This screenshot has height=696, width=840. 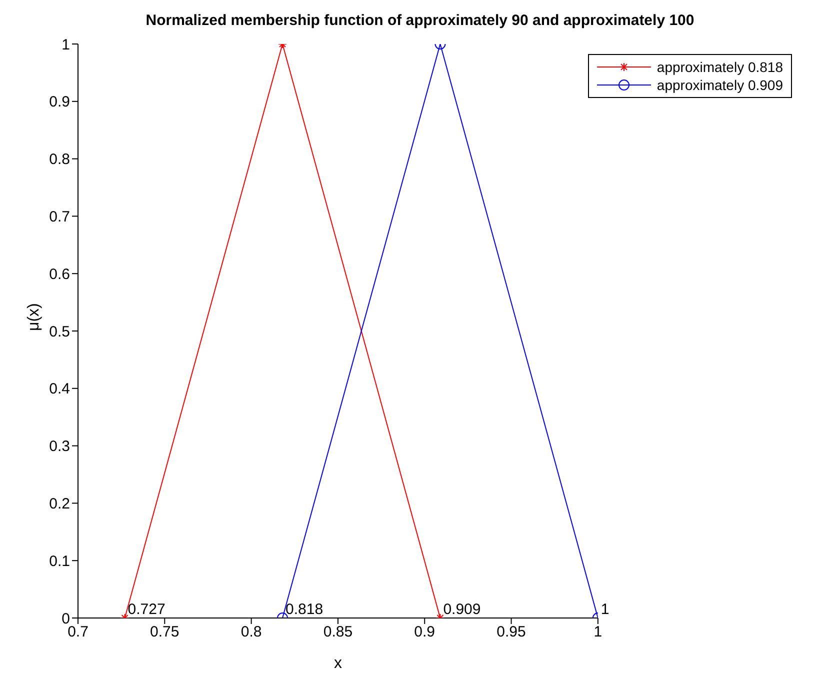 What do you see at coordinates (719, 85) in the screenshot?
I see `legend-label: approximately 0.909` at bounding box center [719, 85].